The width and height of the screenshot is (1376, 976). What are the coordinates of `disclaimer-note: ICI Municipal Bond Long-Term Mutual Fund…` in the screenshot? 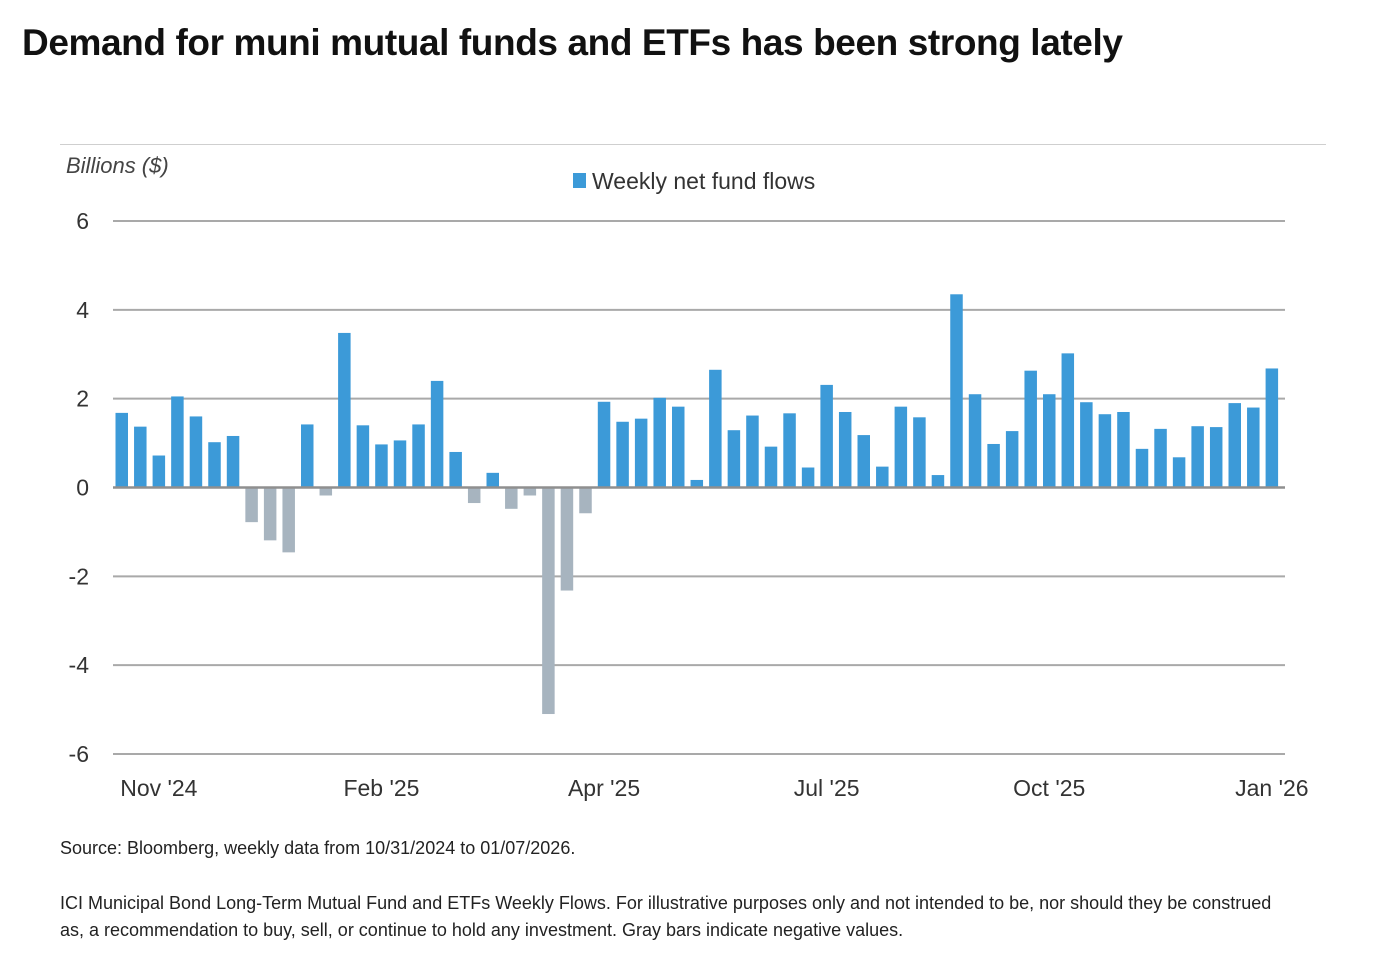 It's located at (666, 916).